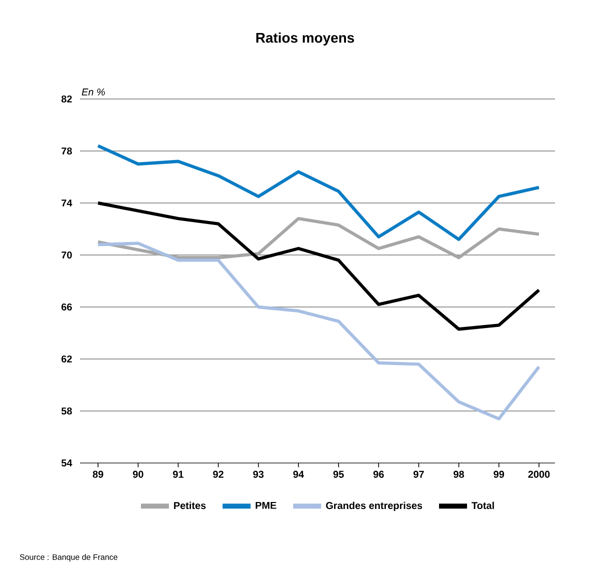 Image resolution: width=606 pixels, height=569 pixels. I want to click on x-tick-label: 91, so click(178, 474).